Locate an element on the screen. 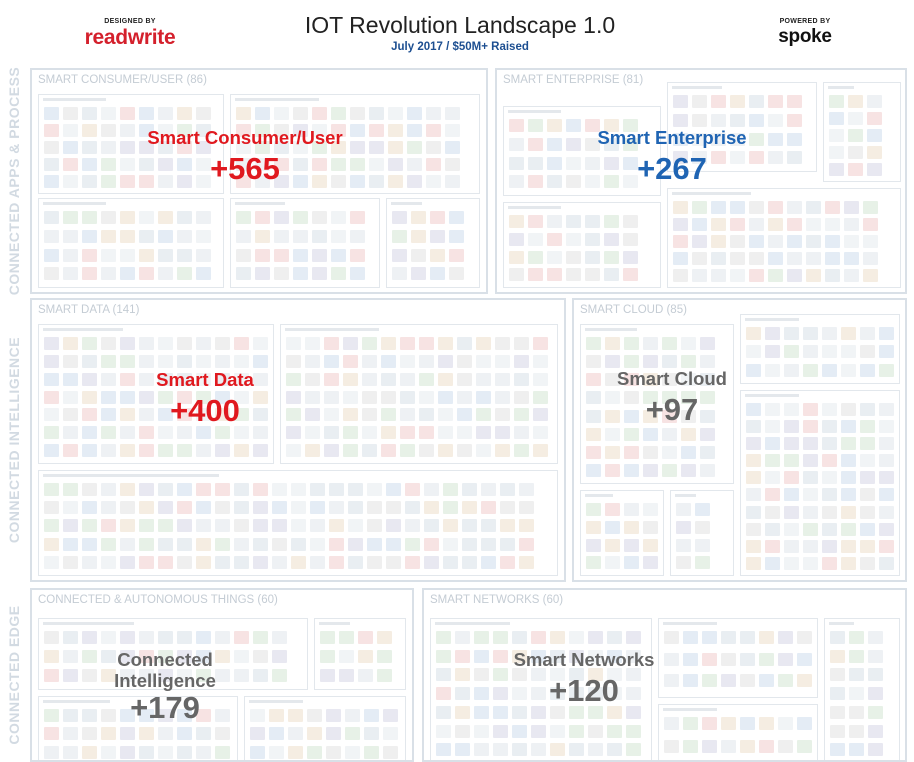  overlay-label: Smart Data is located at coordinates (205, 379).